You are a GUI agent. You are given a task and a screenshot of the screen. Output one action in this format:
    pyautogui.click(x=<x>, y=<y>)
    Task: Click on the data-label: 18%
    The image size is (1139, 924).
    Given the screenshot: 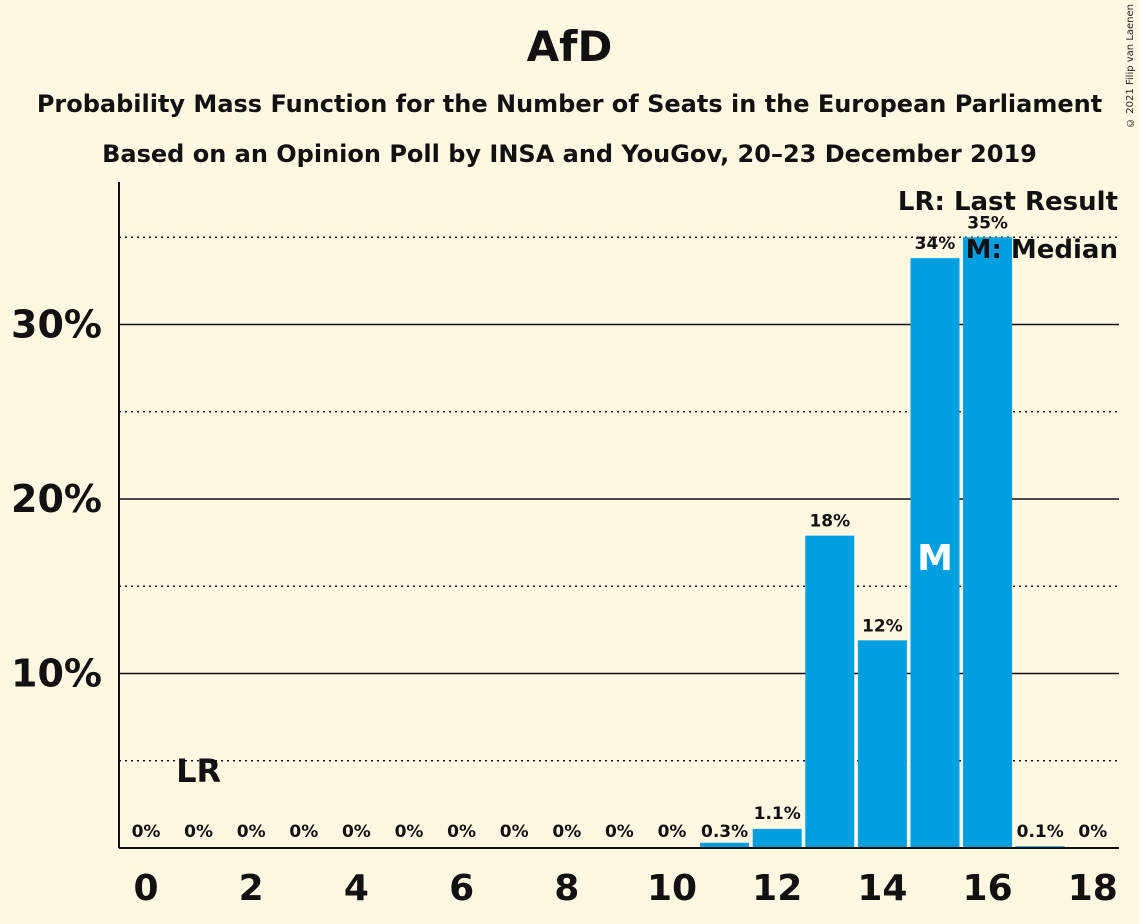 What is the action you would take?
    pyautogui.click(x=829, y=522)
    